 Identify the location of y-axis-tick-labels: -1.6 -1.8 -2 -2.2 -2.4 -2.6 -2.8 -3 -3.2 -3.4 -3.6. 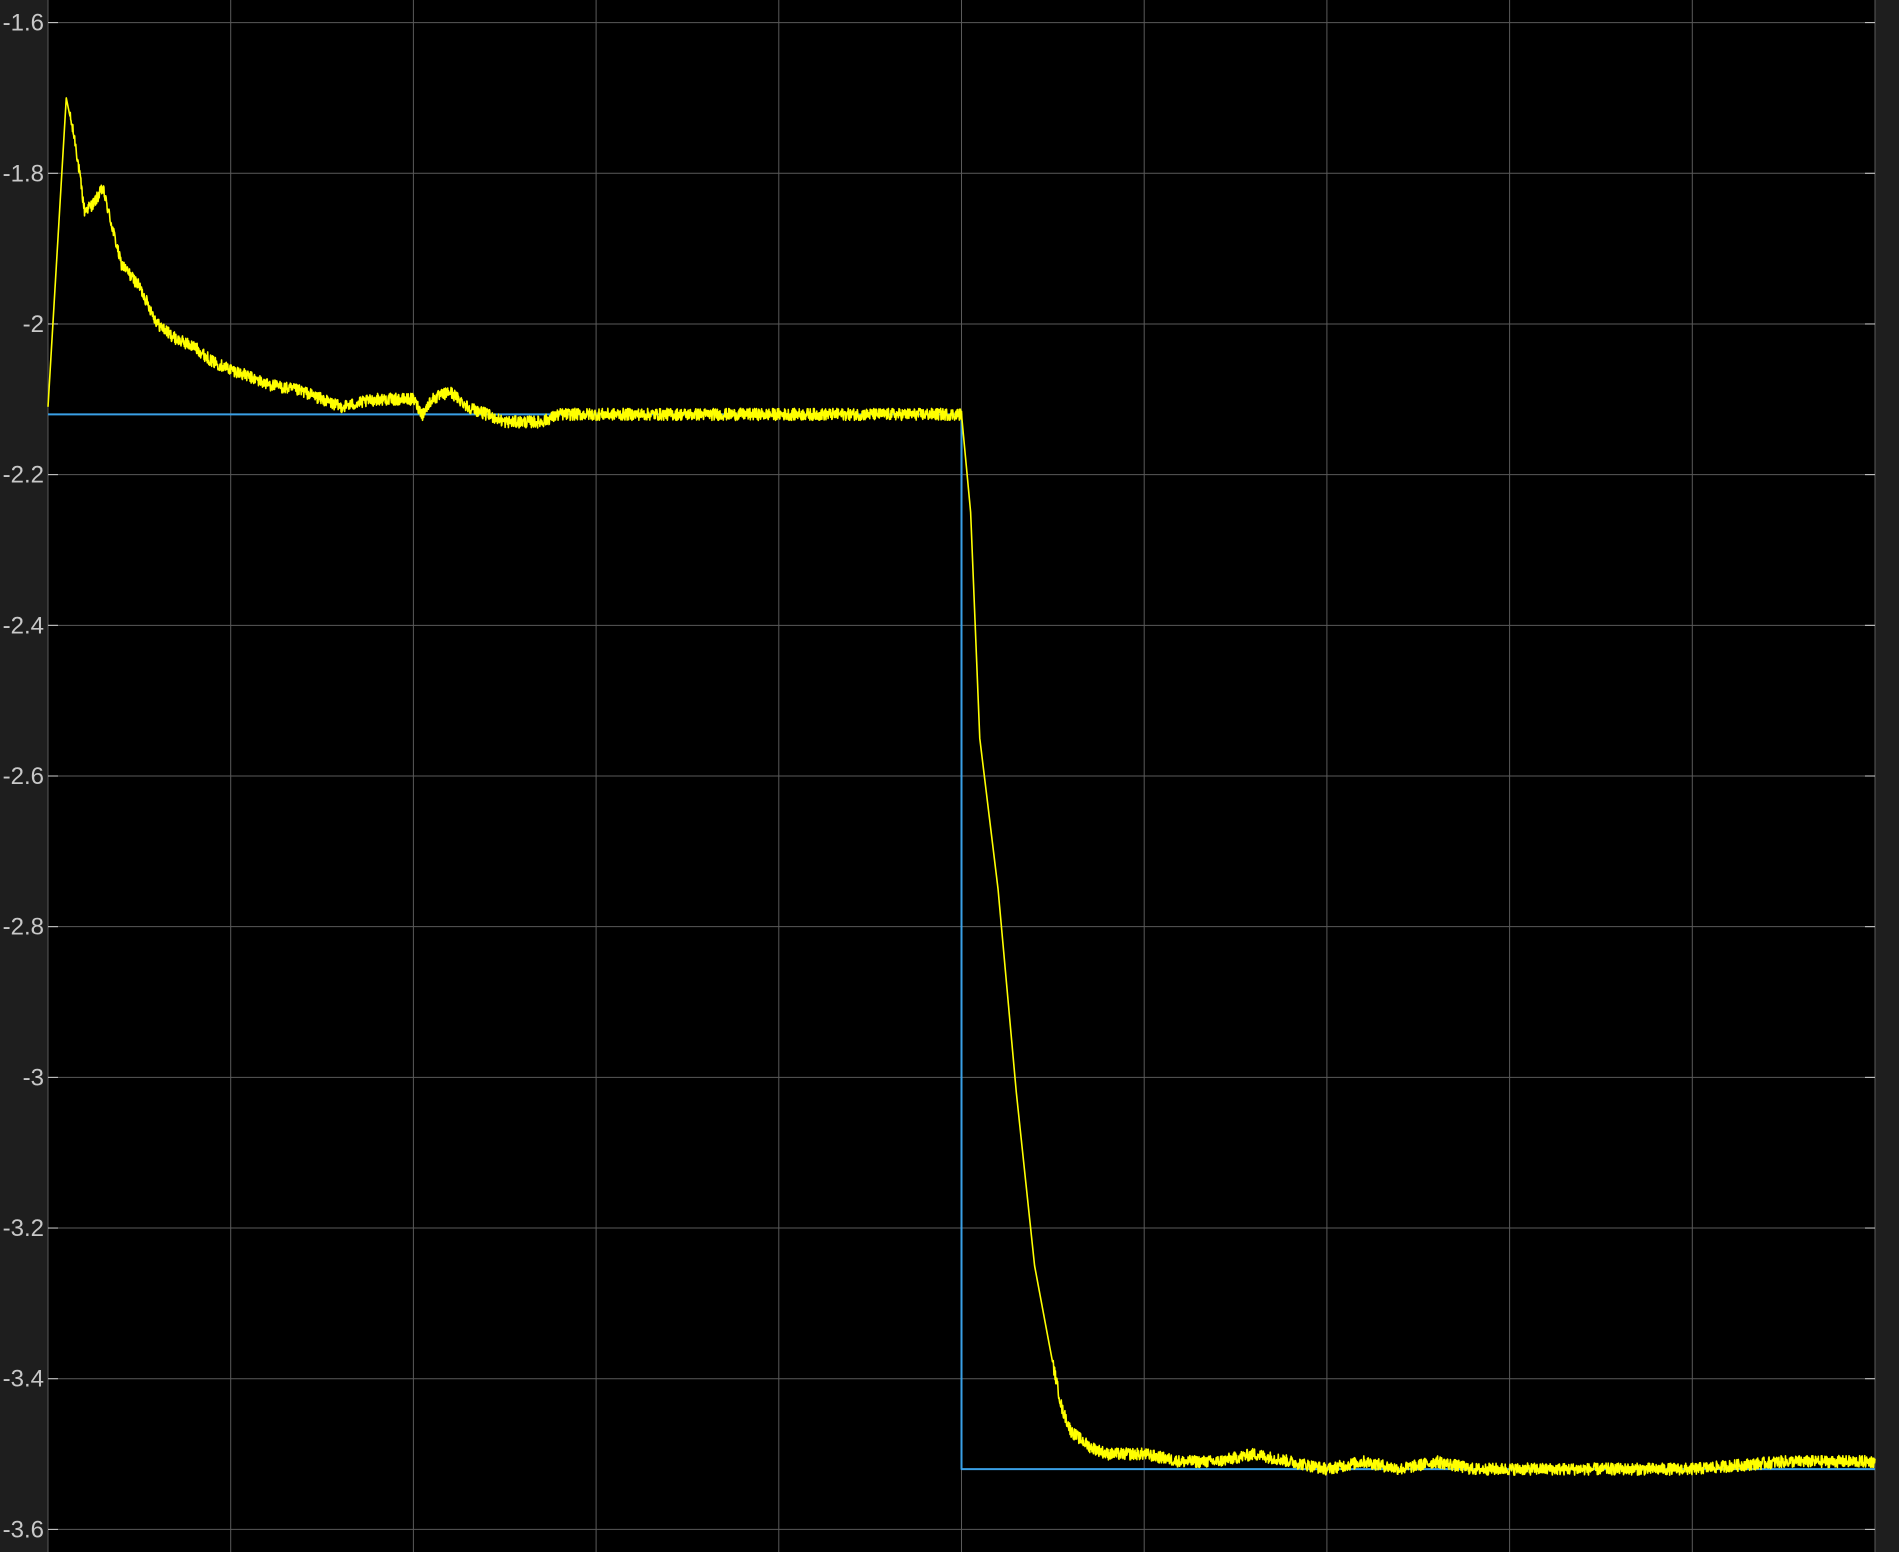
(23, 777).